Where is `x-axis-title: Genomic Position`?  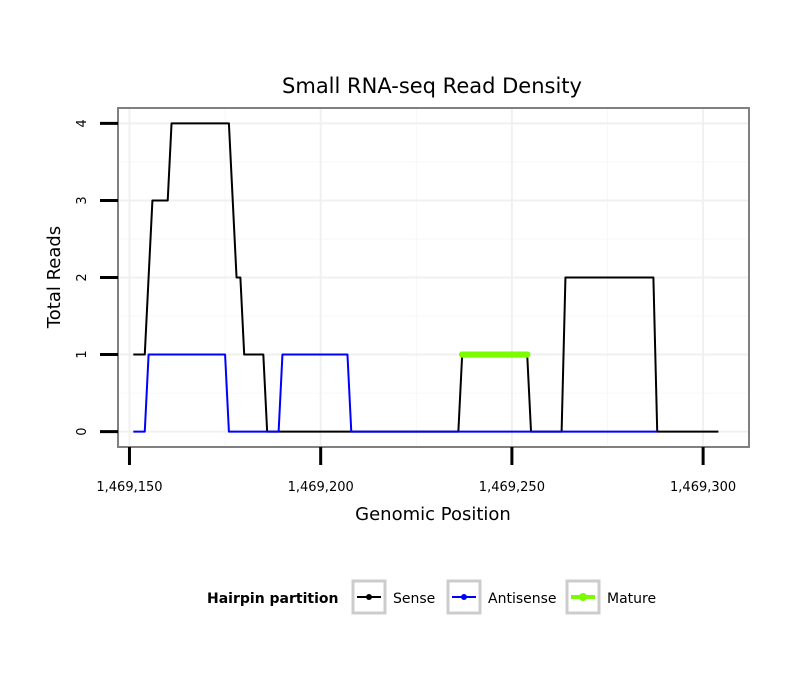 x-axis-title: Genomic Position is located at coordinates (433, 514).